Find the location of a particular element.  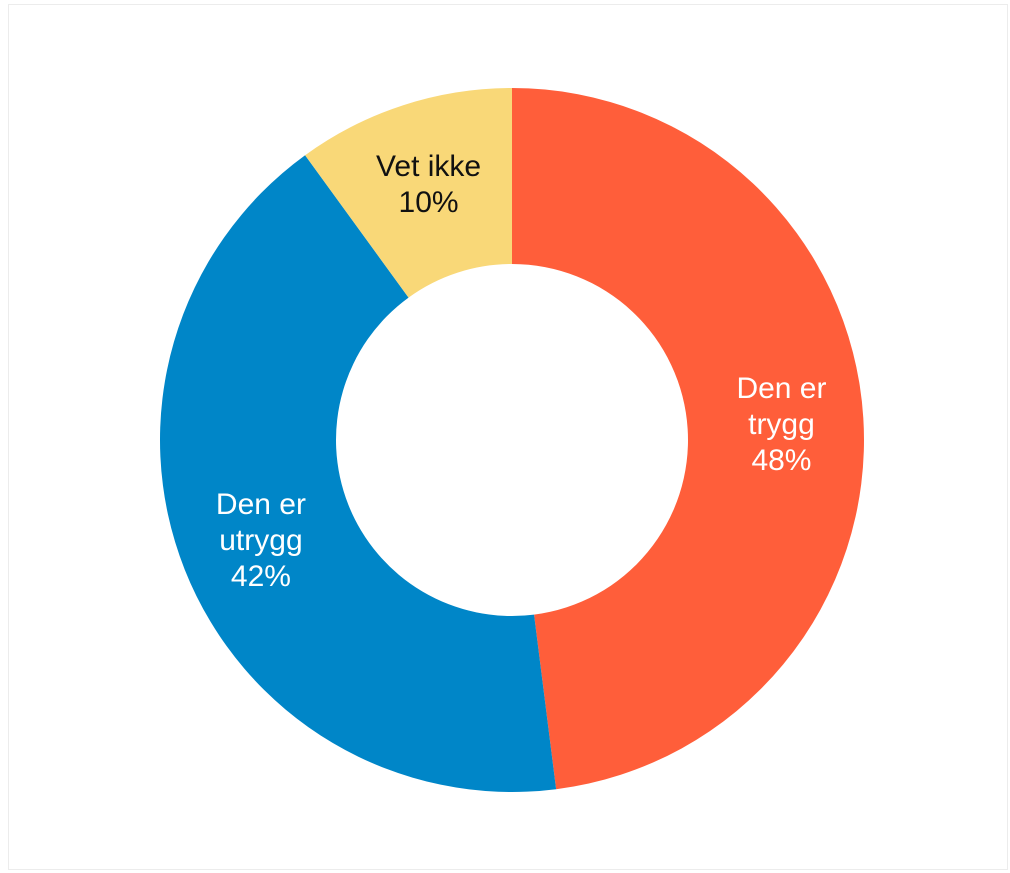

category-label: trygg is located at coordinates (781, 424).